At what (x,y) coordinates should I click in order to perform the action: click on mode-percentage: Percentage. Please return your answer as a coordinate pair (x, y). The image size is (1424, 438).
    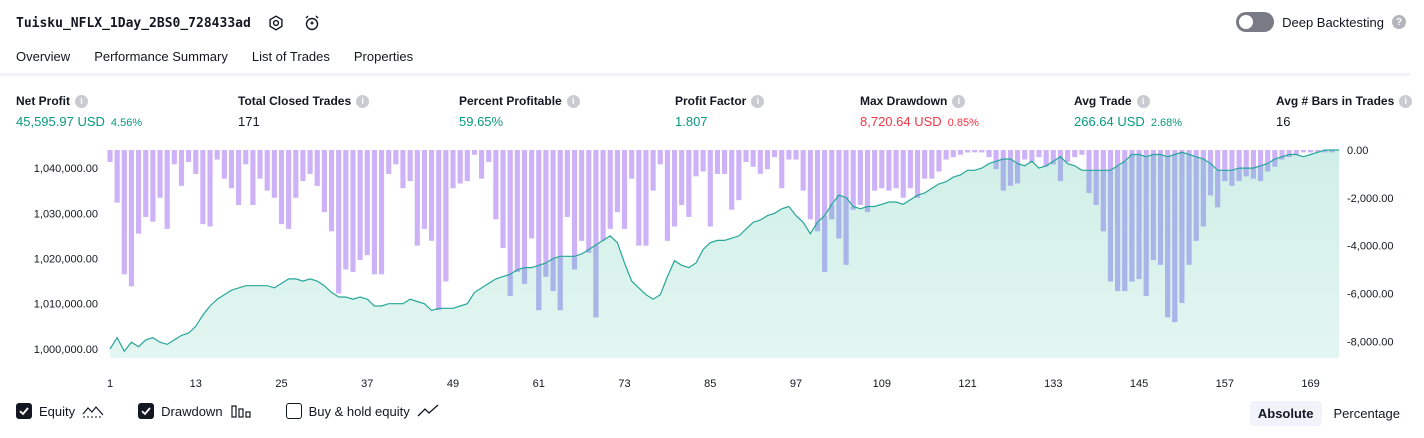
    Looking at the image, I should click on (1367, 413).